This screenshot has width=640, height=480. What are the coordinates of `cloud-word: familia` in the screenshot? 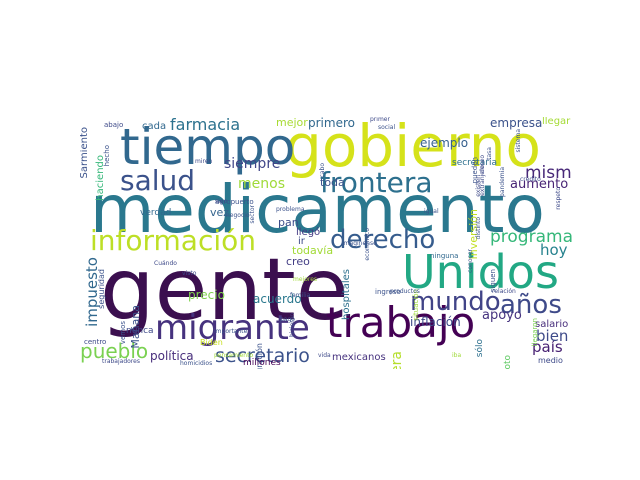 It's located at (300, 295).